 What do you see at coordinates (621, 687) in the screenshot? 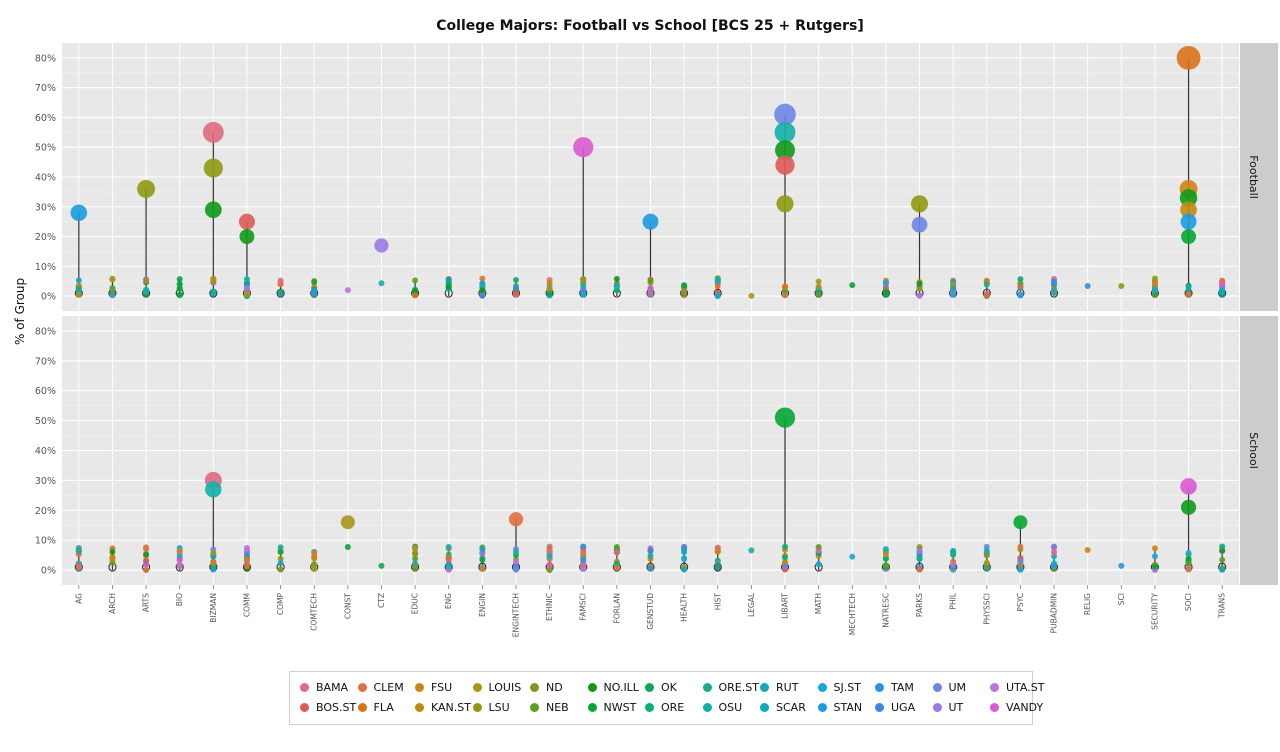
I see `legend-label: NO.ILL` at bounding box center [621, 687].